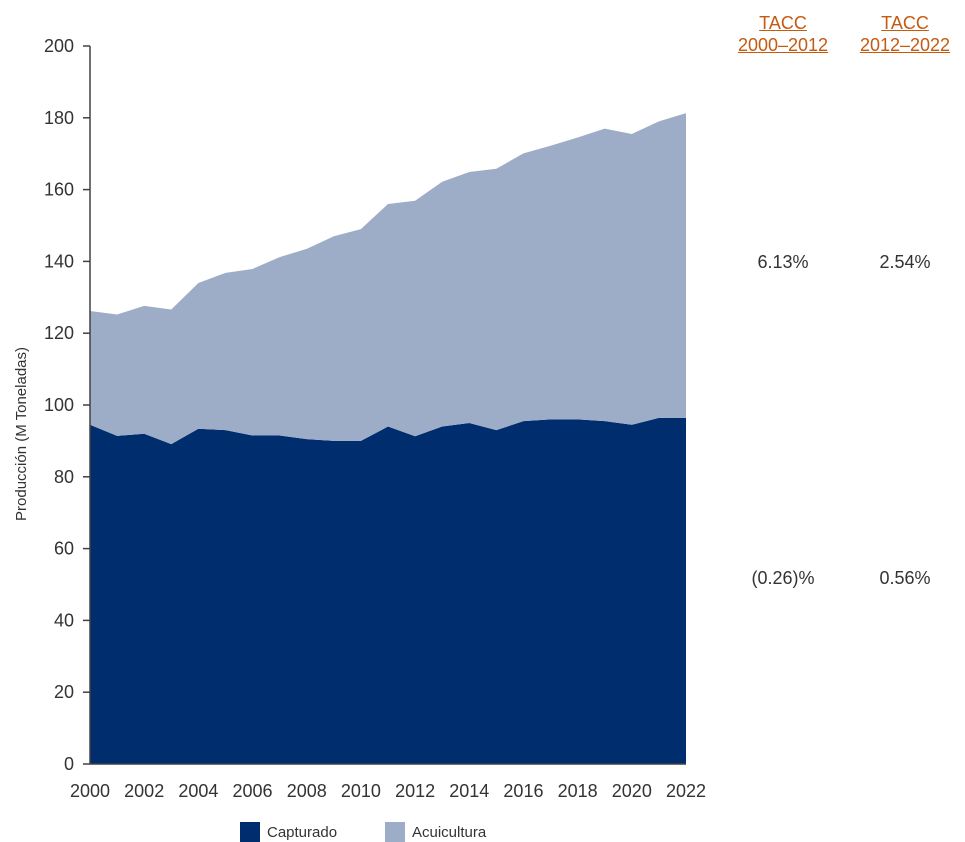 This screenshot has height=842, width=965. I want to click on legend-swatch-capturado, so click(250, 832).